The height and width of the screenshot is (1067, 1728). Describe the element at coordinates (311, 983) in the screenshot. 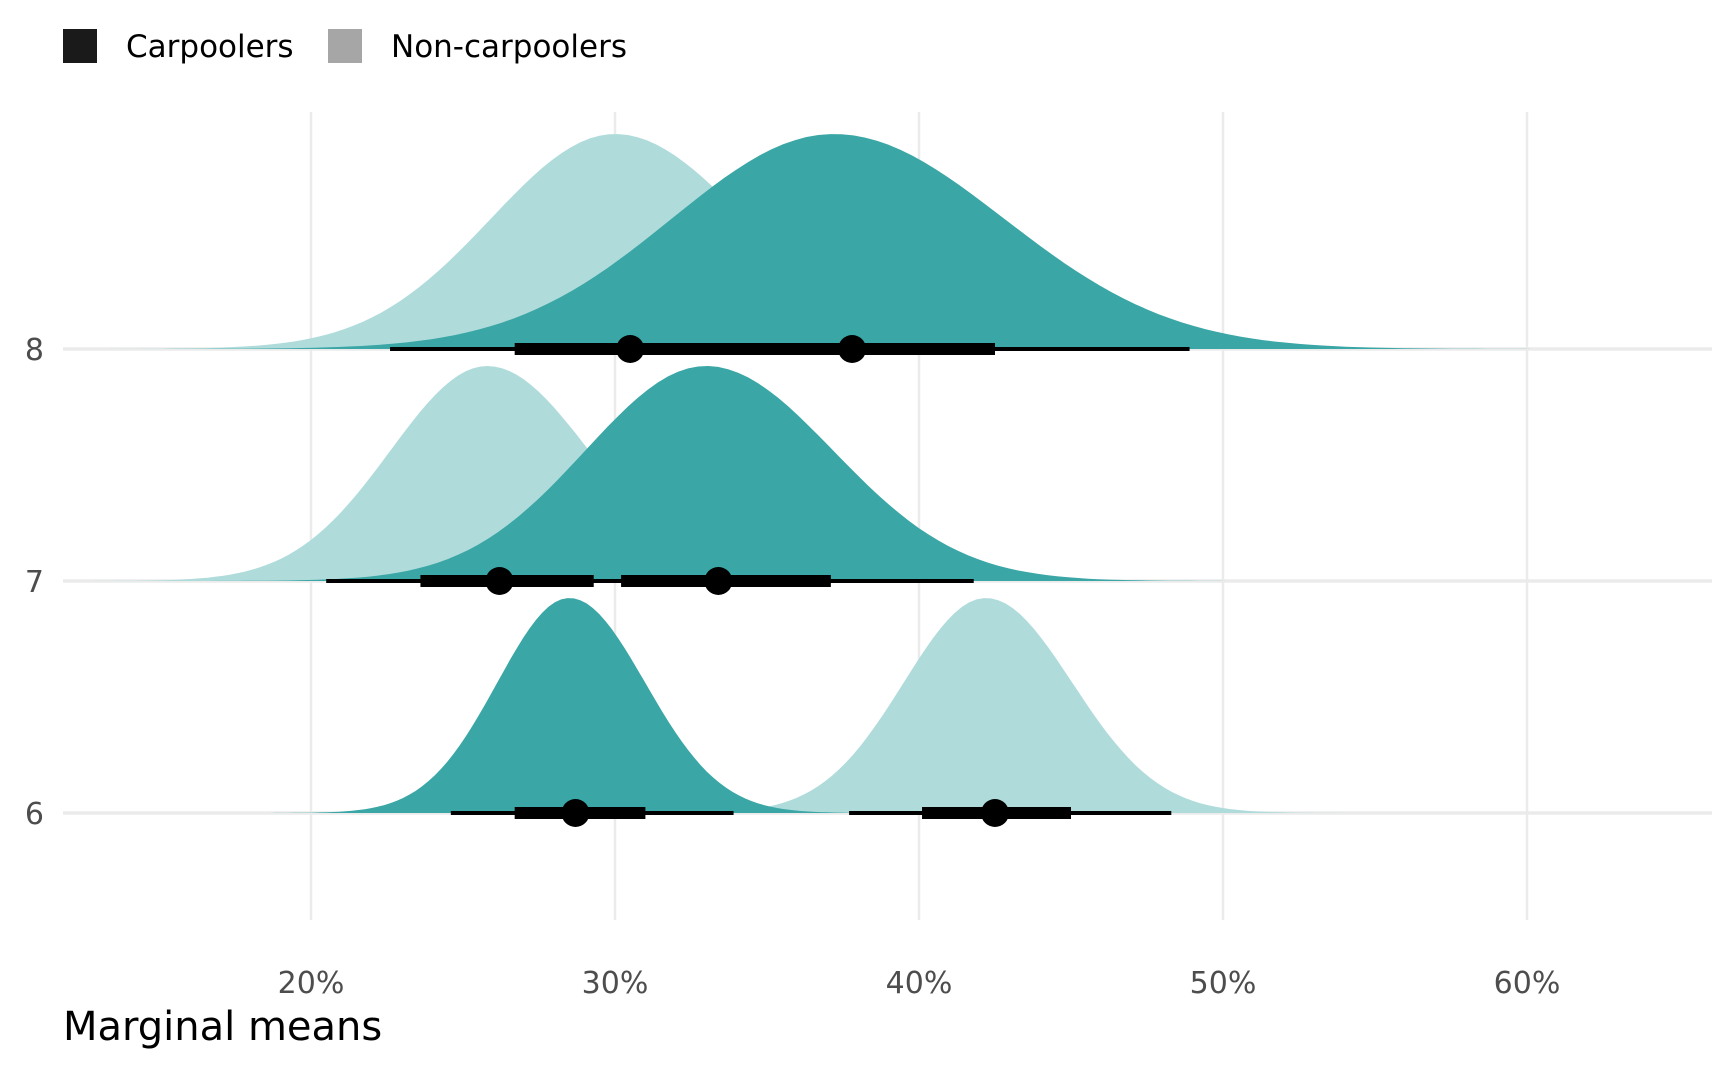

I see `x-tick-label: 20%` at that location.